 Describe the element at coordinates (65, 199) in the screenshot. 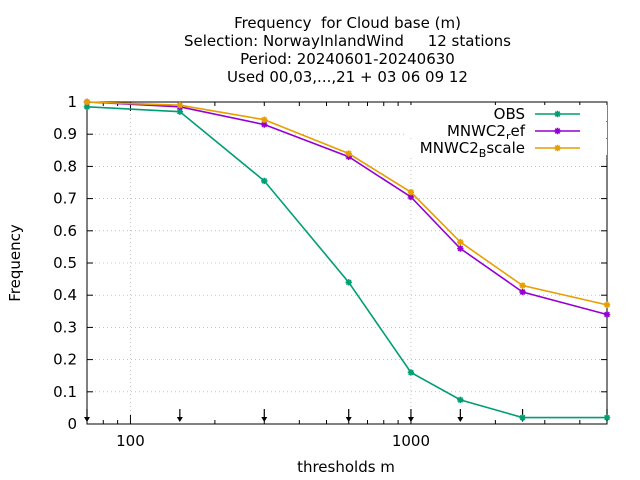

I see `y-tick-label: 0.7` at that location.